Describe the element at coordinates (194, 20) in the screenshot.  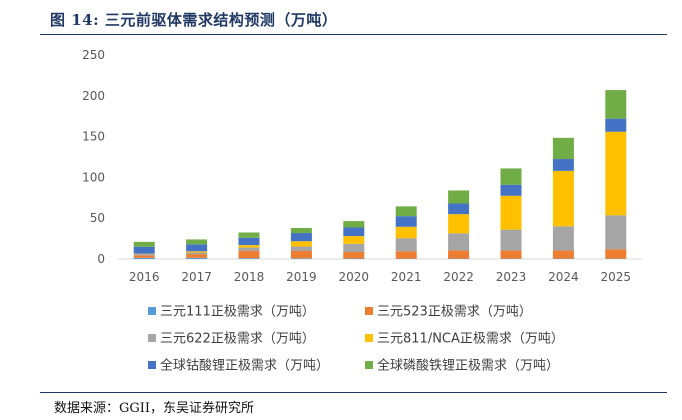
I see `figure-title: 图 14: 三元前驱体需求结构预测（万吨）` at that location.